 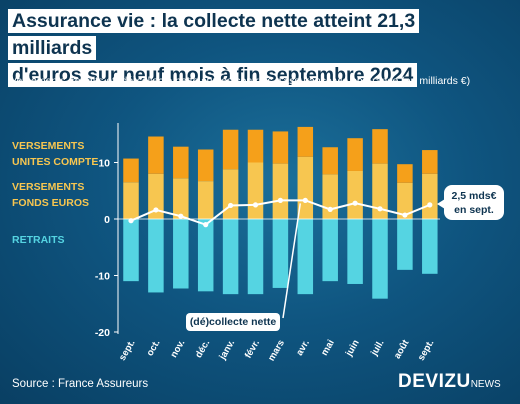 What do you see at coordinates (202, 349) in the screenshot?
I see `x-tick-label: déc.` at bounding box center [202, 349].